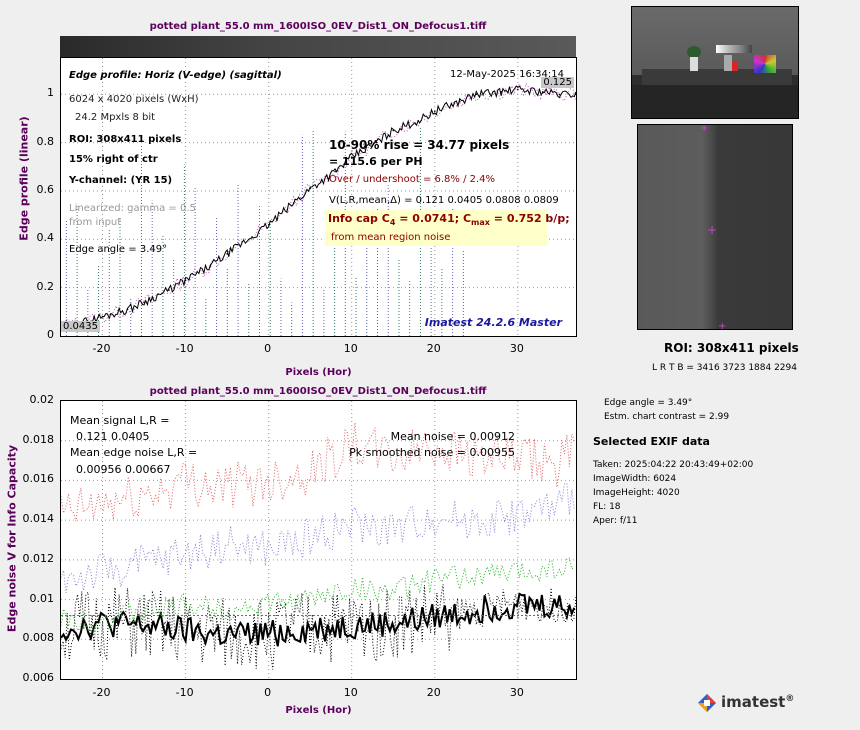  I want to click on chart-slate-icon, so click(728, 63).